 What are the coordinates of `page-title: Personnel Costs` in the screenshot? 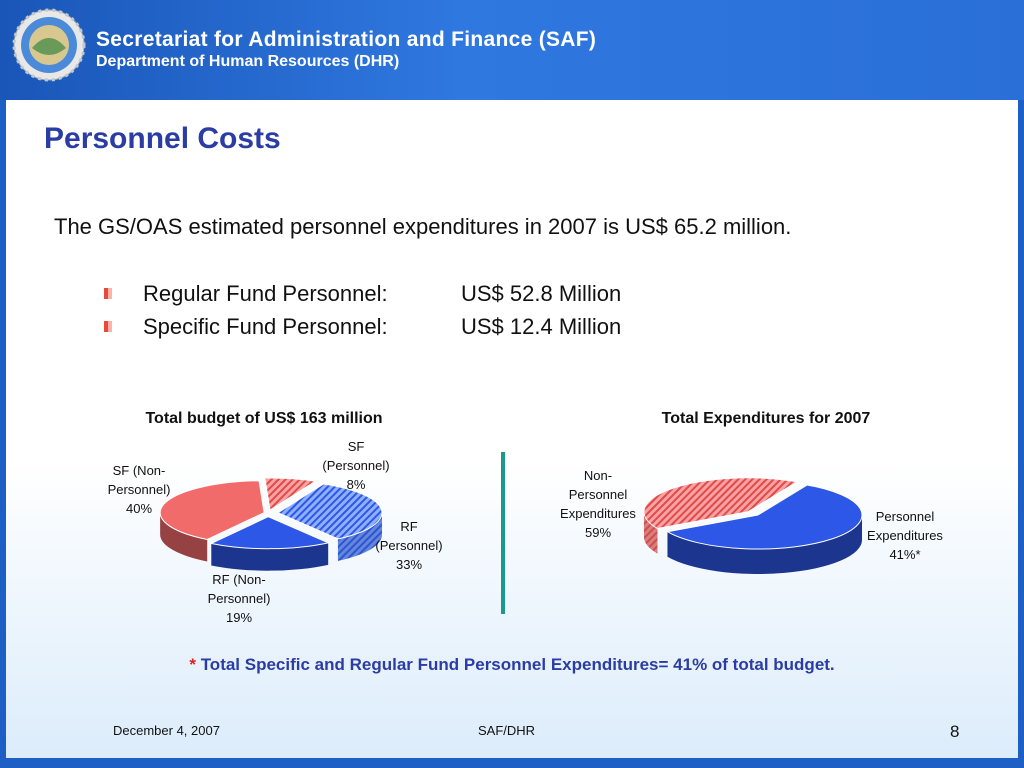 It's located at (162, 138).